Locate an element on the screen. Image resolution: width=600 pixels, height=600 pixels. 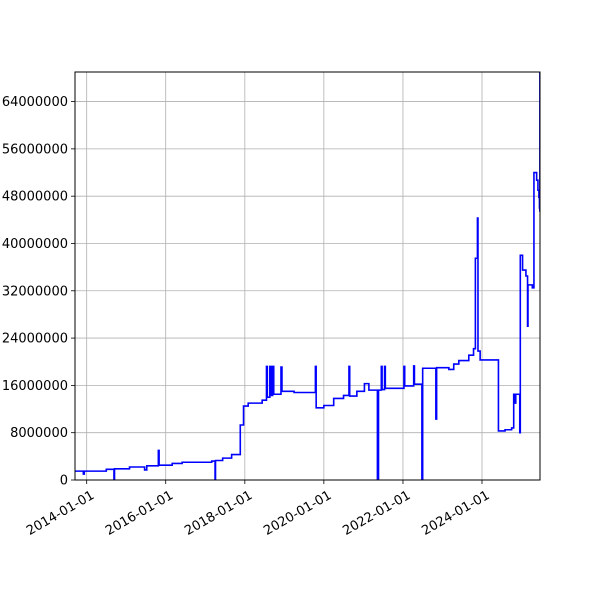
y-tick-label: 48000000 is located at coordinates (35, 197).